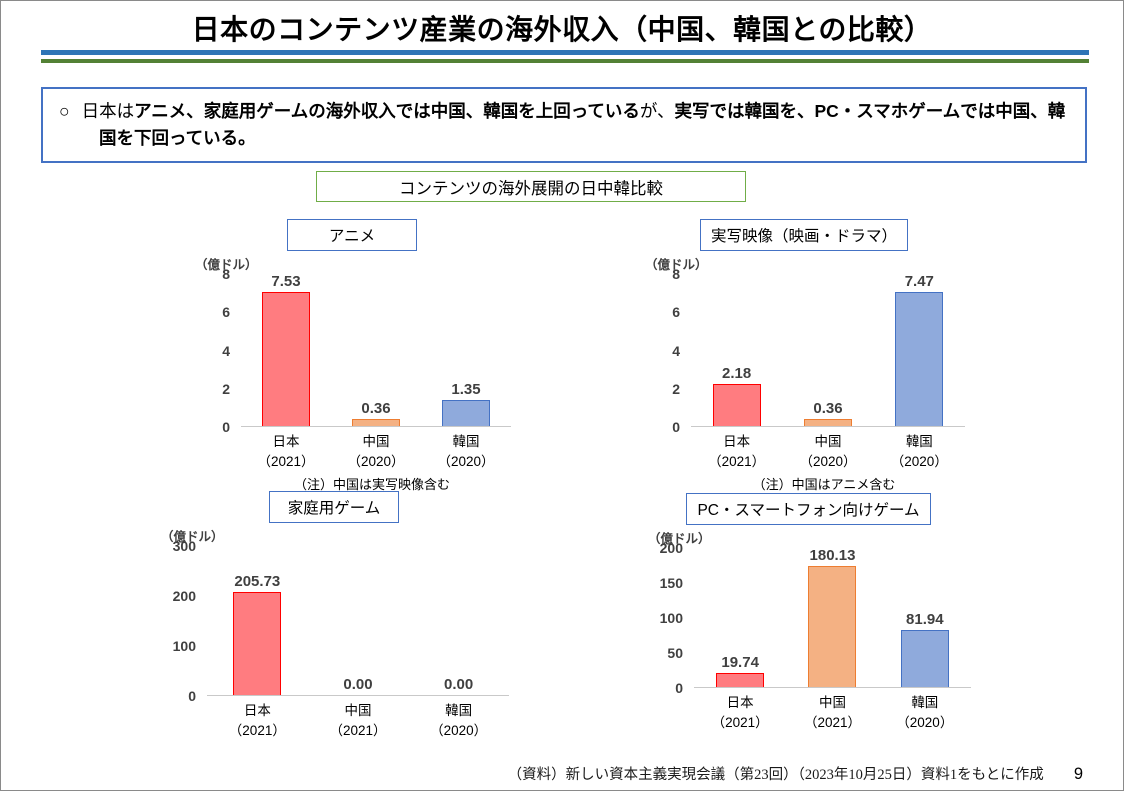 Image resolution: width=1124 pixels, height=791 pixels. What do you see at coordinates (803, 235) in the screenshot?
I see `chart-title-box: 実写映像（映画・ドラマ）` at bounding box center [803, 235].